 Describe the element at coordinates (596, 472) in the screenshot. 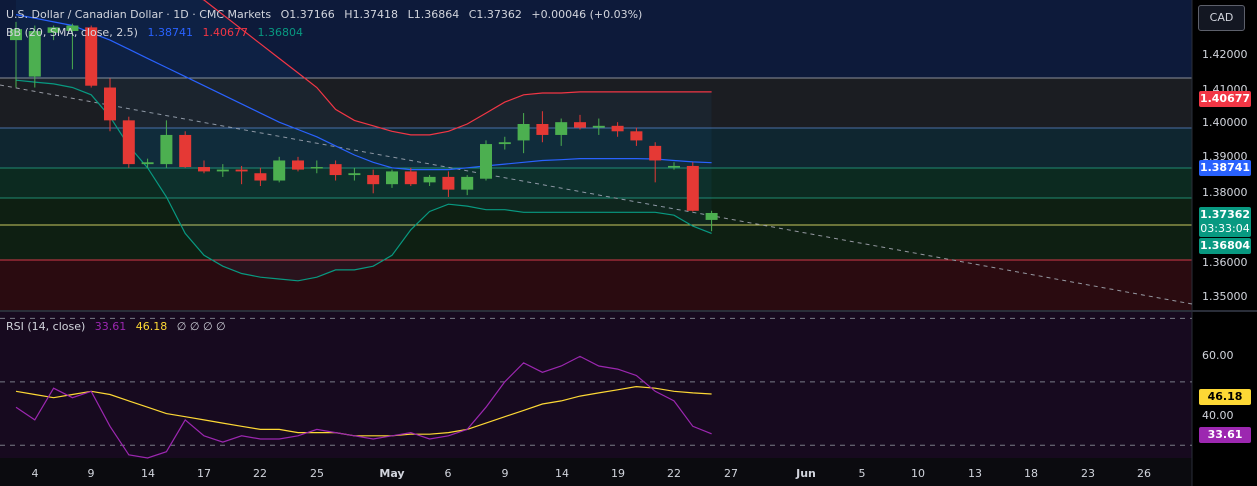

I see `time-axis-bg` at that location.